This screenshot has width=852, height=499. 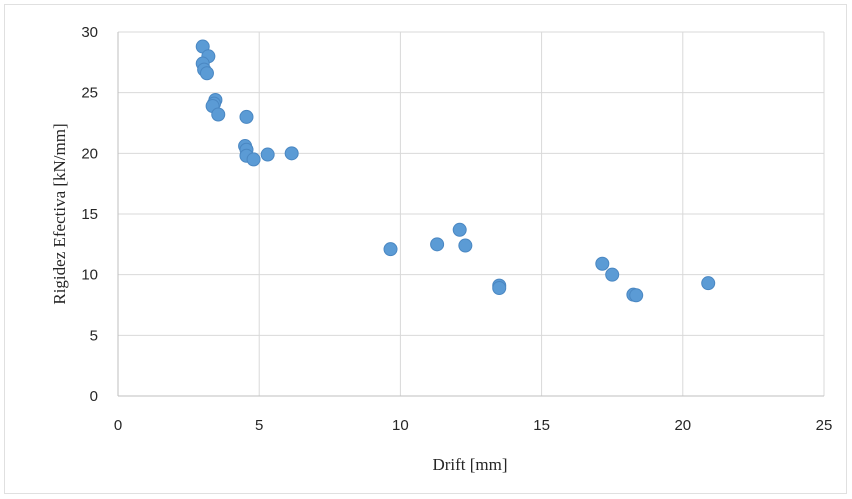 I want to click on y-tick-label: 20, so click(x=89, y=153).